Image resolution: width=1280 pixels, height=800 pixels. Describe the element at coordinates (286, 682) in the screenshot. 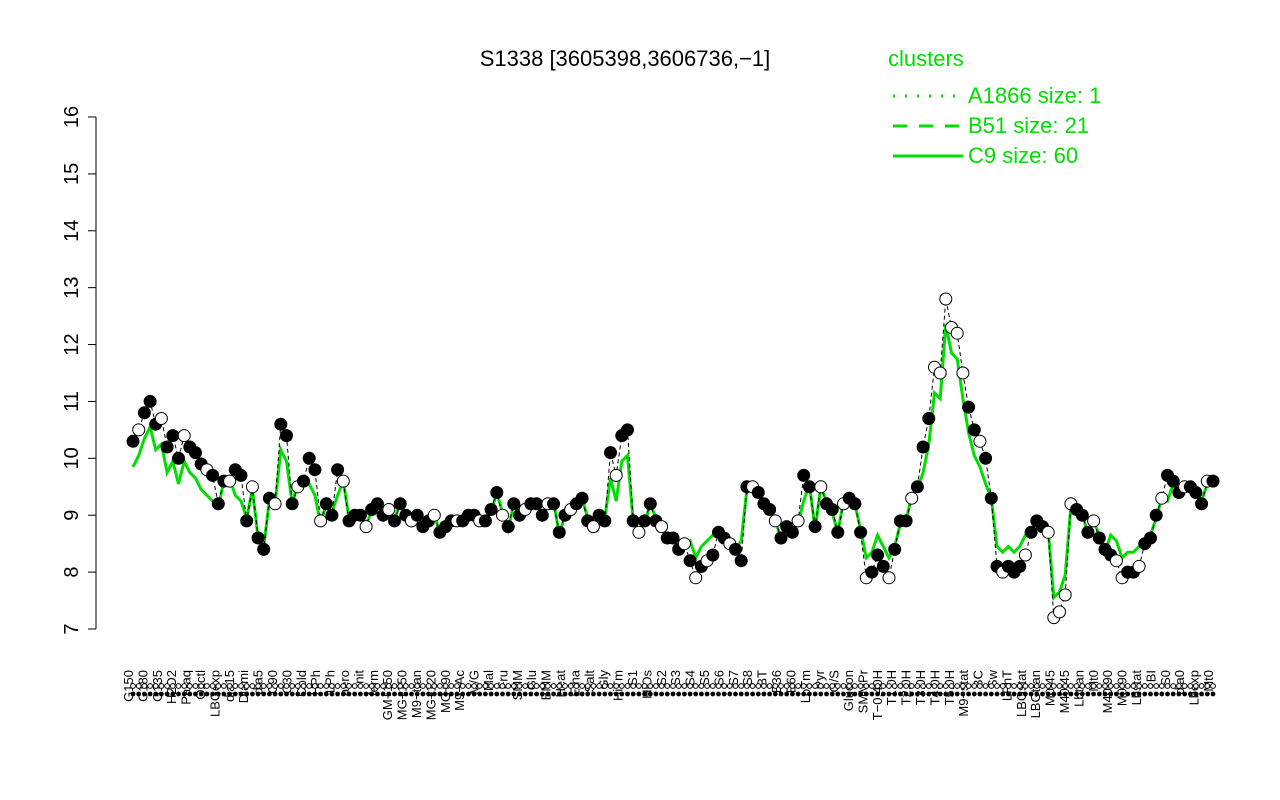

I see `x-tick-label: C30` at that location.